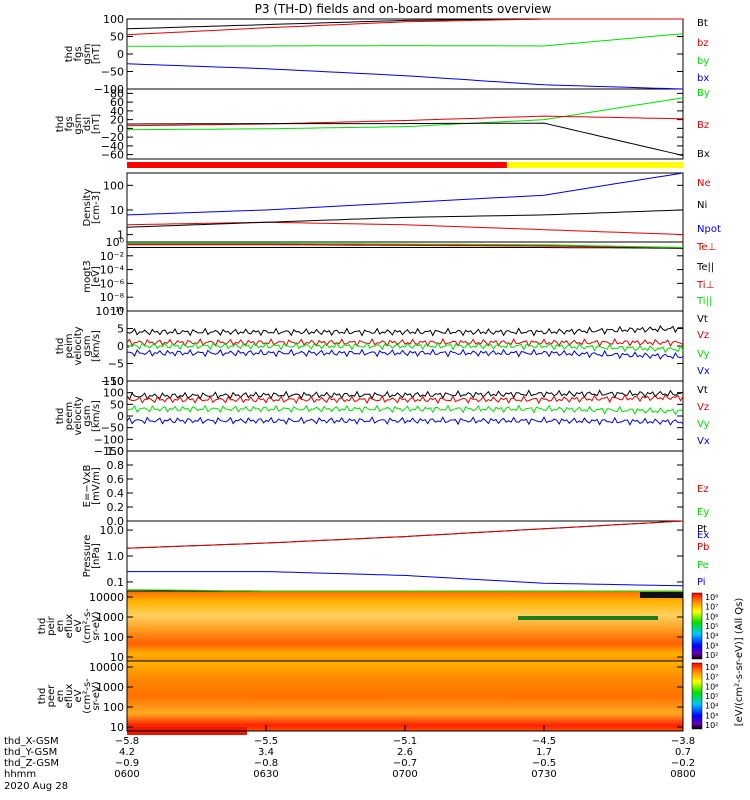  What do you see at coordinates (30, 752) in the screenshot?
I see `xaxis-row-label-1: thd_Y-GSM` at bounding box center [30, 752].